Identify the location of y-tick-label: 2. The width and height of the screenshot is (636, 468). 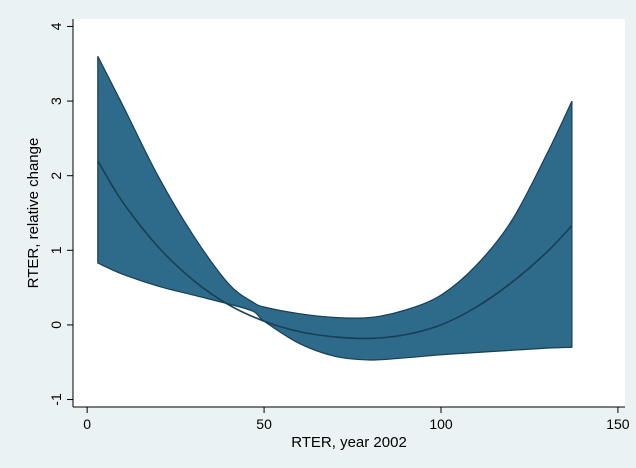
(56, 176).